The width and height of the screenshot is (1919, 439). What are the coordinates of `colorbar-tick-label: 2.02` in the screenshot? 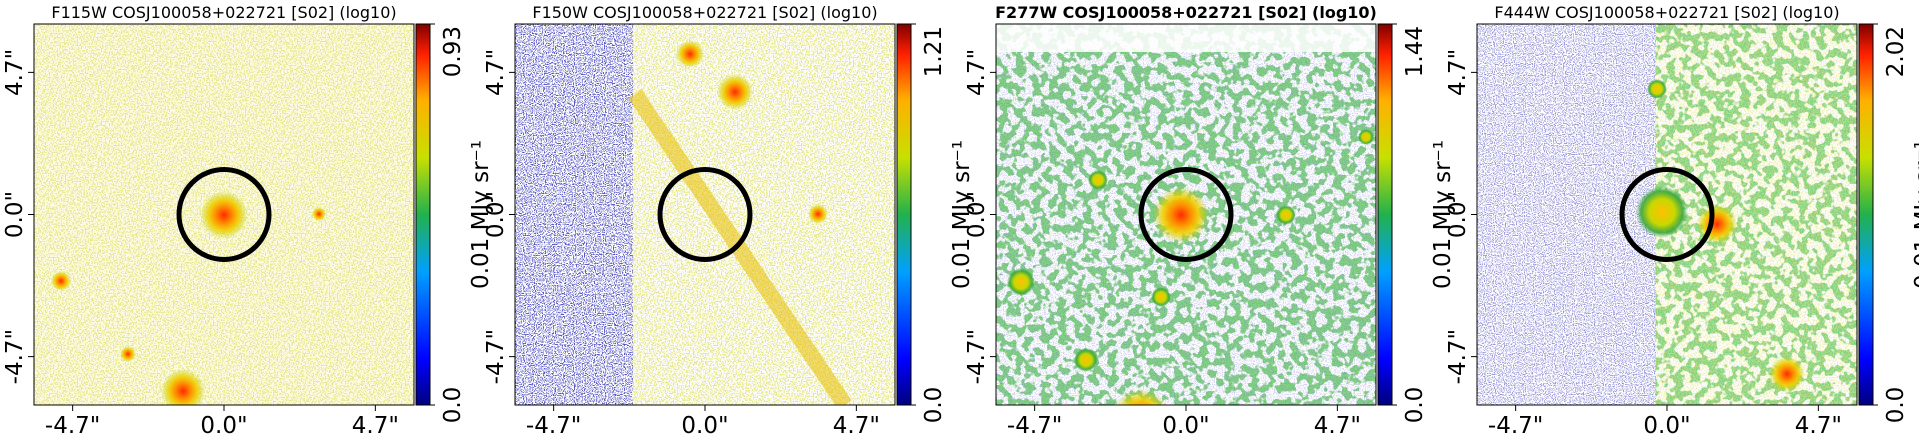 It's located at (1896, 51).